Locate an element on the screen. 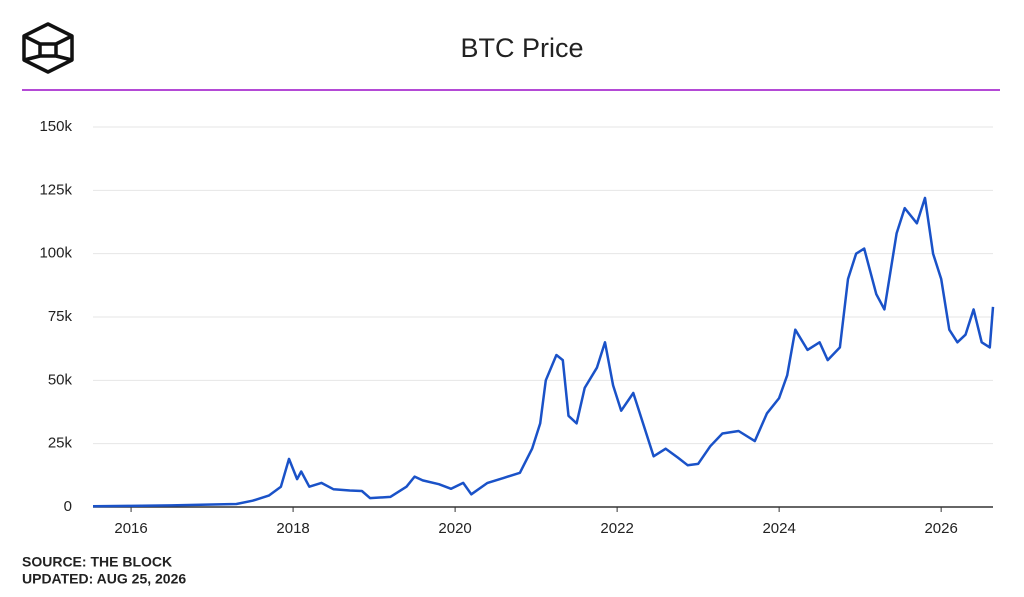  chart-title: BTC Price is located at coordinates (521, 48).